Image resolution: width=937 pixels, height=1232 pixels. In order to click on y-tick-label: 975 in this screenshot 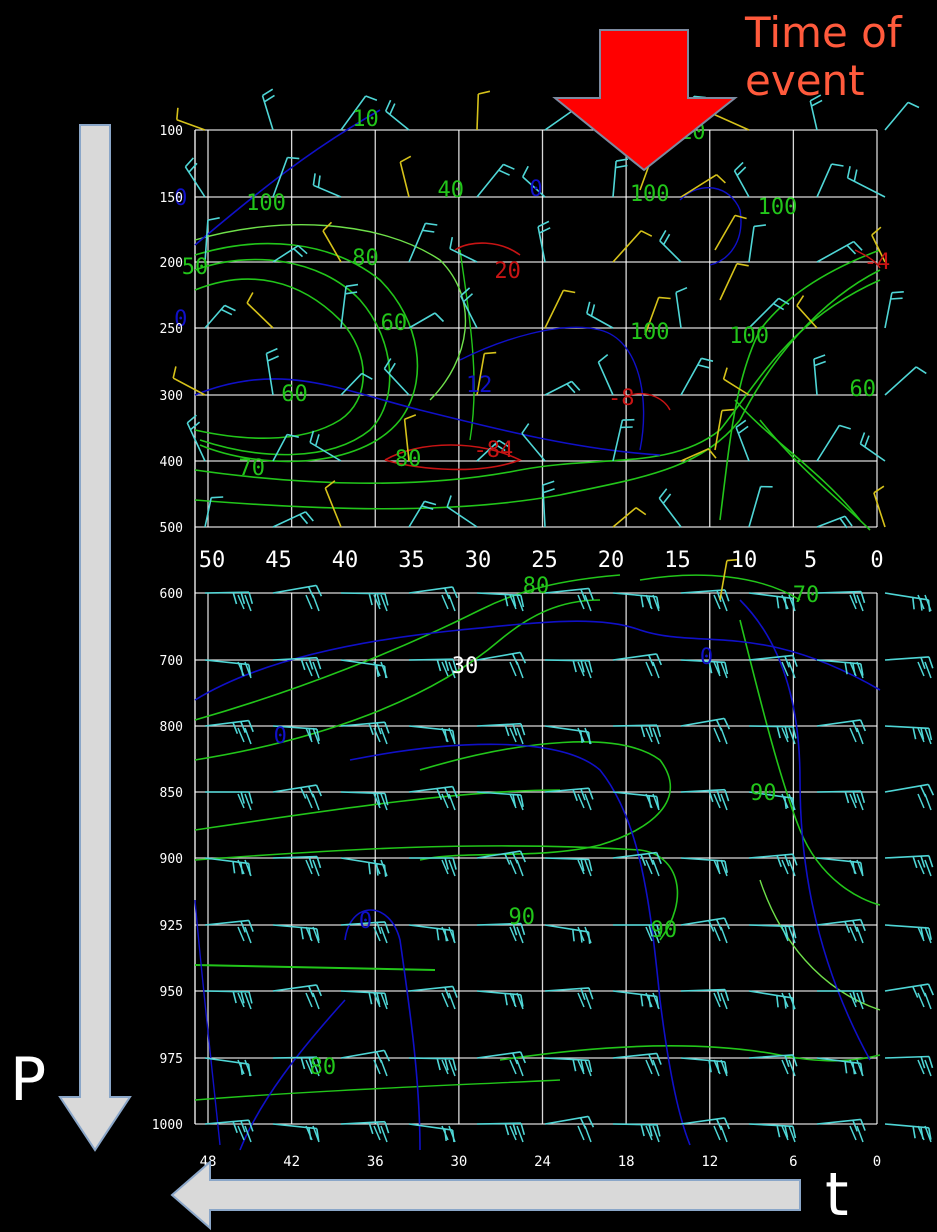, I will do `click(171, 1059)`.